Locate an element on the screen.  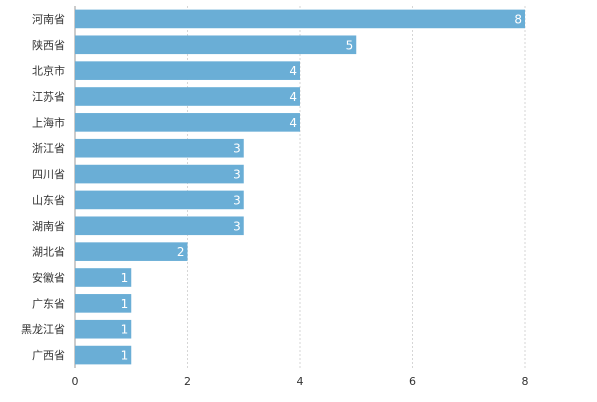
category-label: 河南省 is located at coordinates (48, 19).